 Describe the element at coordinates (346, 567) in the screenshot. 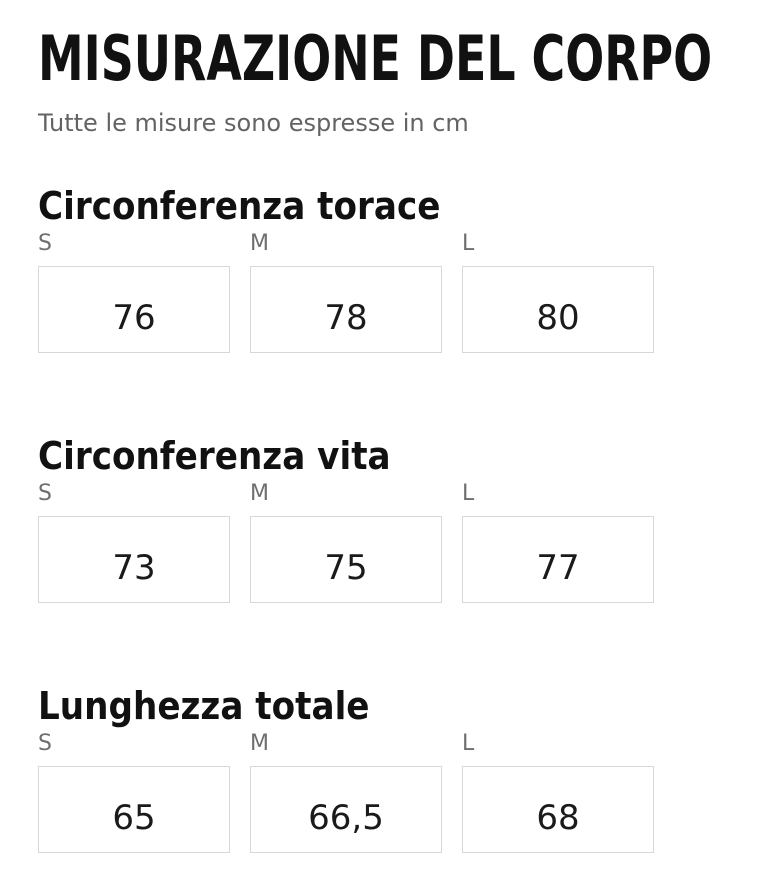

I see `measurement-value: 75` at that location.